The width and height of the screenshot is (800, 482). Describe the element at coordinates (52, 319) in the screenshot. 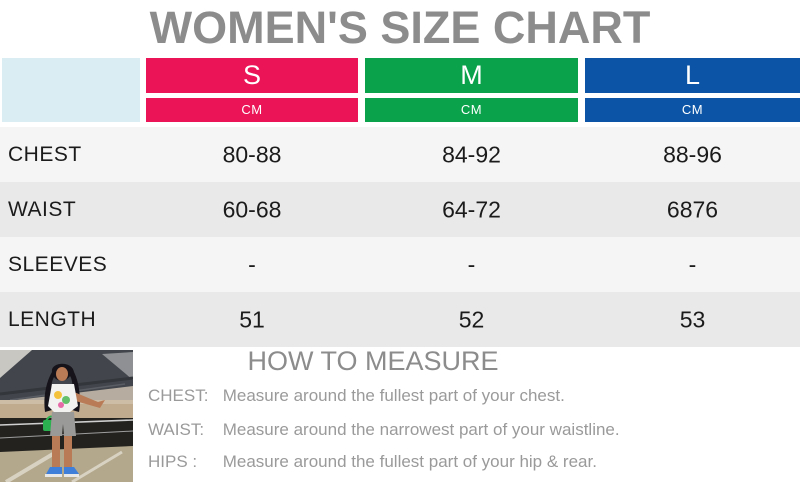

I see `row-label-length: LENGTH` at that location.